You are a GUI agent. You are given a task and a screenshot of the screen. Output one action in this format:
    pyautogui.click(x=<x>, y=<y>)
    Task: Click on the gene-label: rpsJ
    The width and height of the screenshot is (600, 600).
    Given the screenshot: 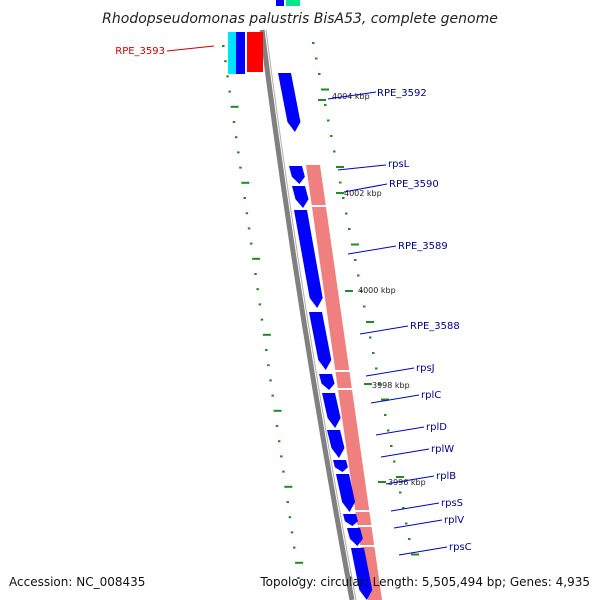 What is the action you would take?
    pyautogui.click(x=425, y=368)
    